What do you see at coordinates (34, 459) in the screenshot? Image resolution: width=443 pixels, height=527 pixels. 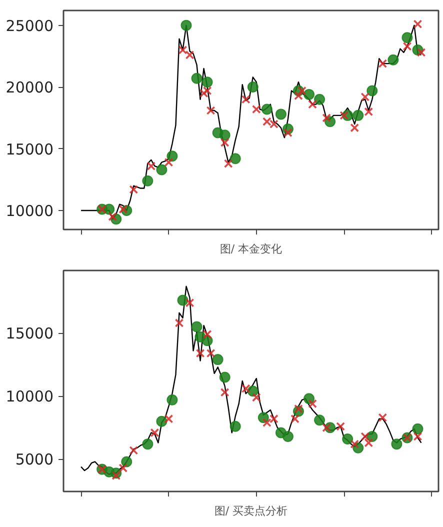 I see `y-tick-label: 5000` at bounding box center [34, 459].